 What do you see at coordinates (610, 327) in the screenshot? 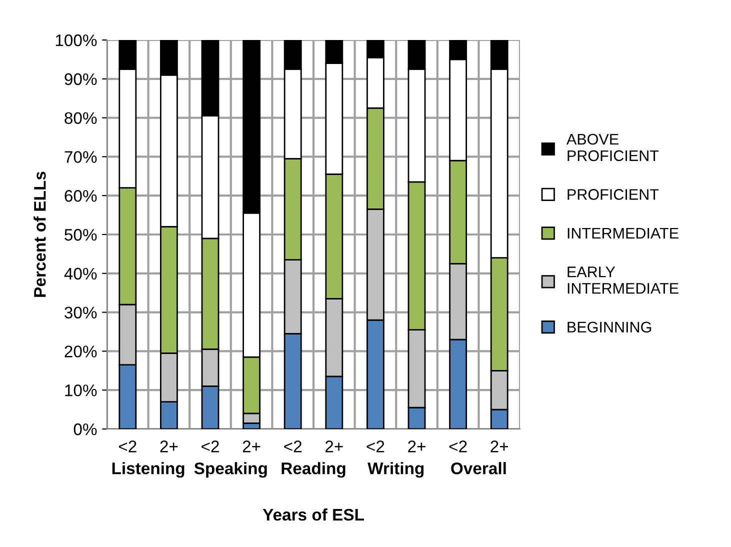
I see `legend-label: BEGINNING` at bounding box center [610, 327].